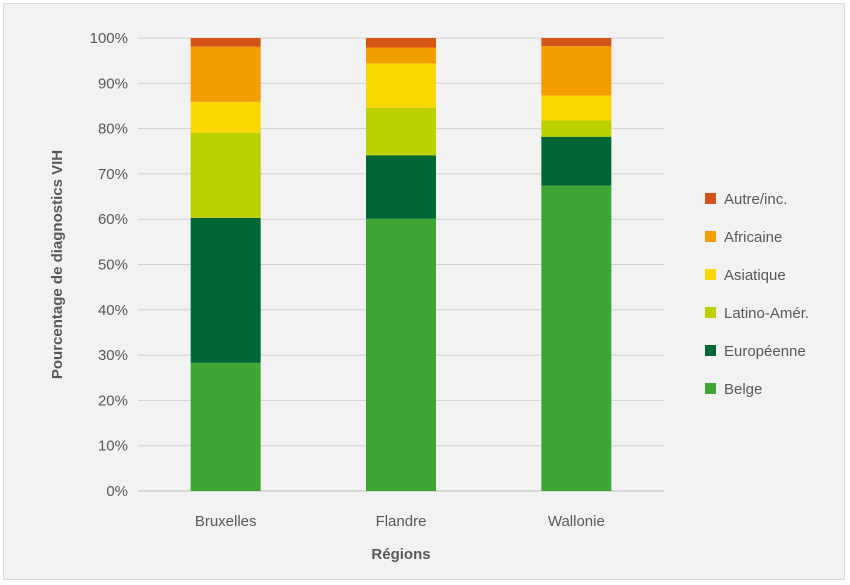  Describe the element at coordinates (226, 521) in the screenshot. I see `x-tick-label: Bruxelles` at that location.